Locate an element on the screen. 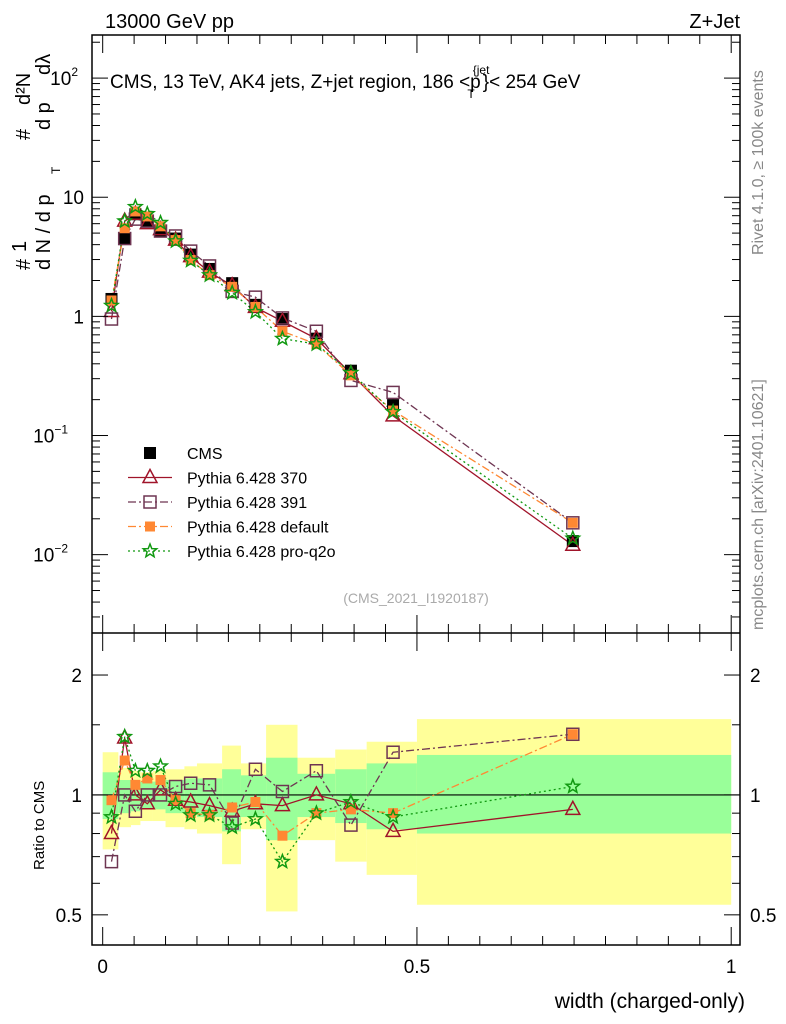 The height and width of the screenshot is (1024, 786). x-axis-label: width (charged-only) is located at coordinates (649, 1001).